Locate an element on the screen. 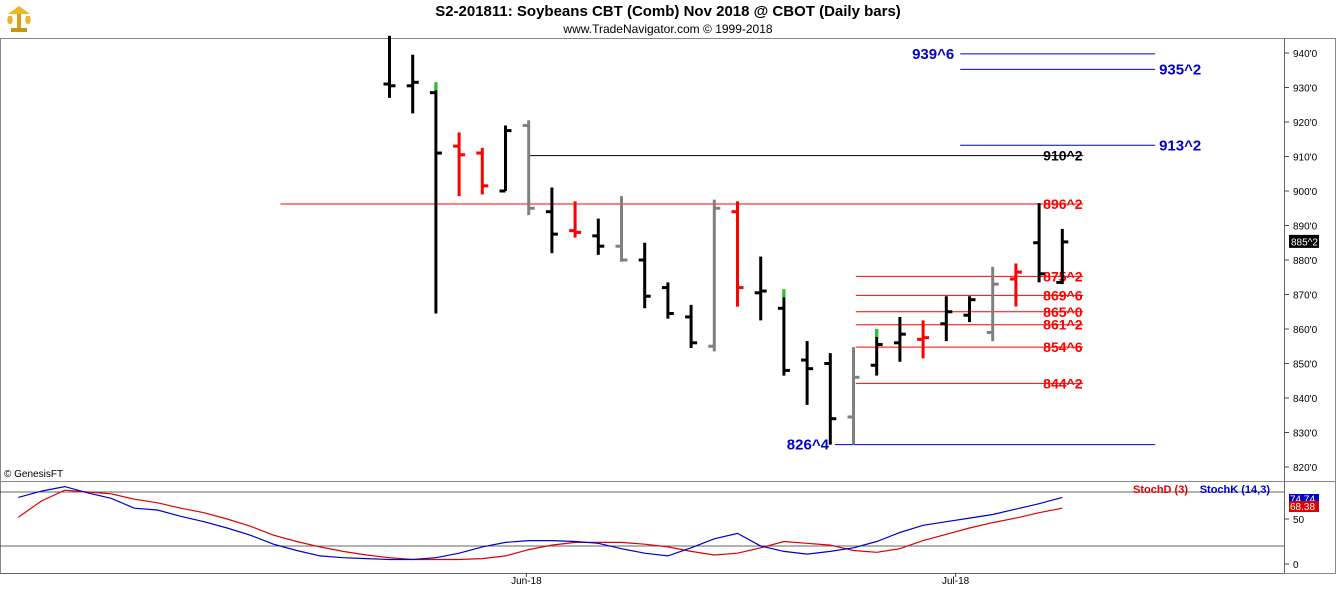 The image size is (1336, 591). stochd-readout-box is located at coordinates (1304, 506).